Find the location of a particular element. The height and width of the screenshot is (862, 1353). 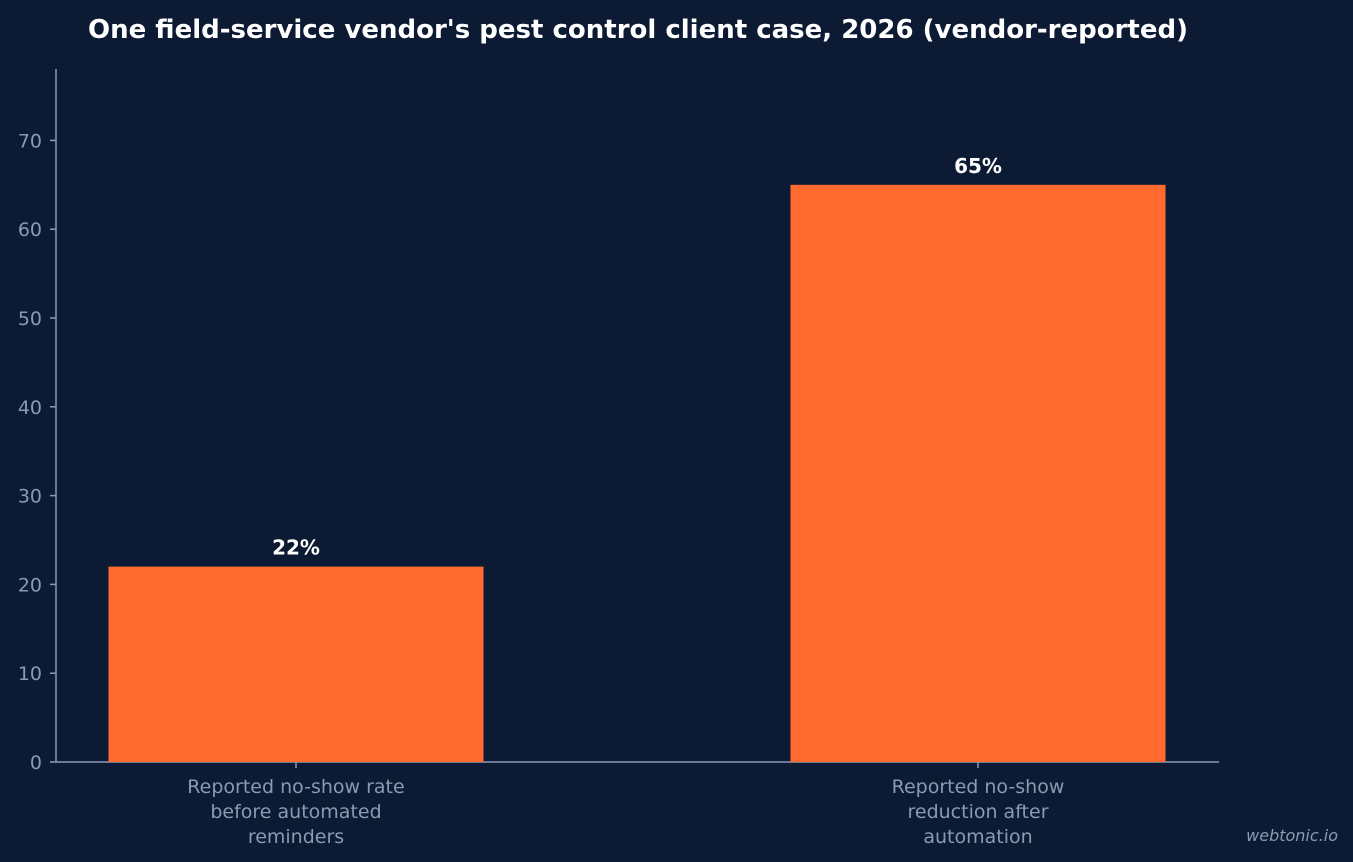

x-axis is located at coordinates (637, 764).